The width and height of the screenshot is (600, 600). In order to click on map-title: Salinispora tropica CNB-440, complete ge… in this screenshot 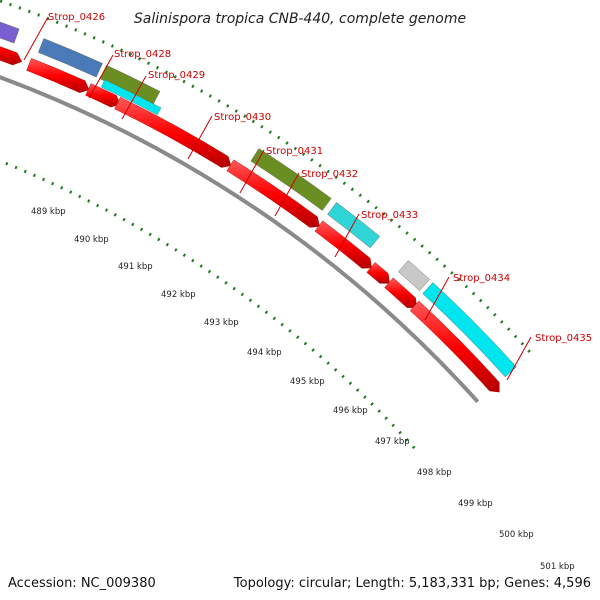, I will do `click(300, 19)`.